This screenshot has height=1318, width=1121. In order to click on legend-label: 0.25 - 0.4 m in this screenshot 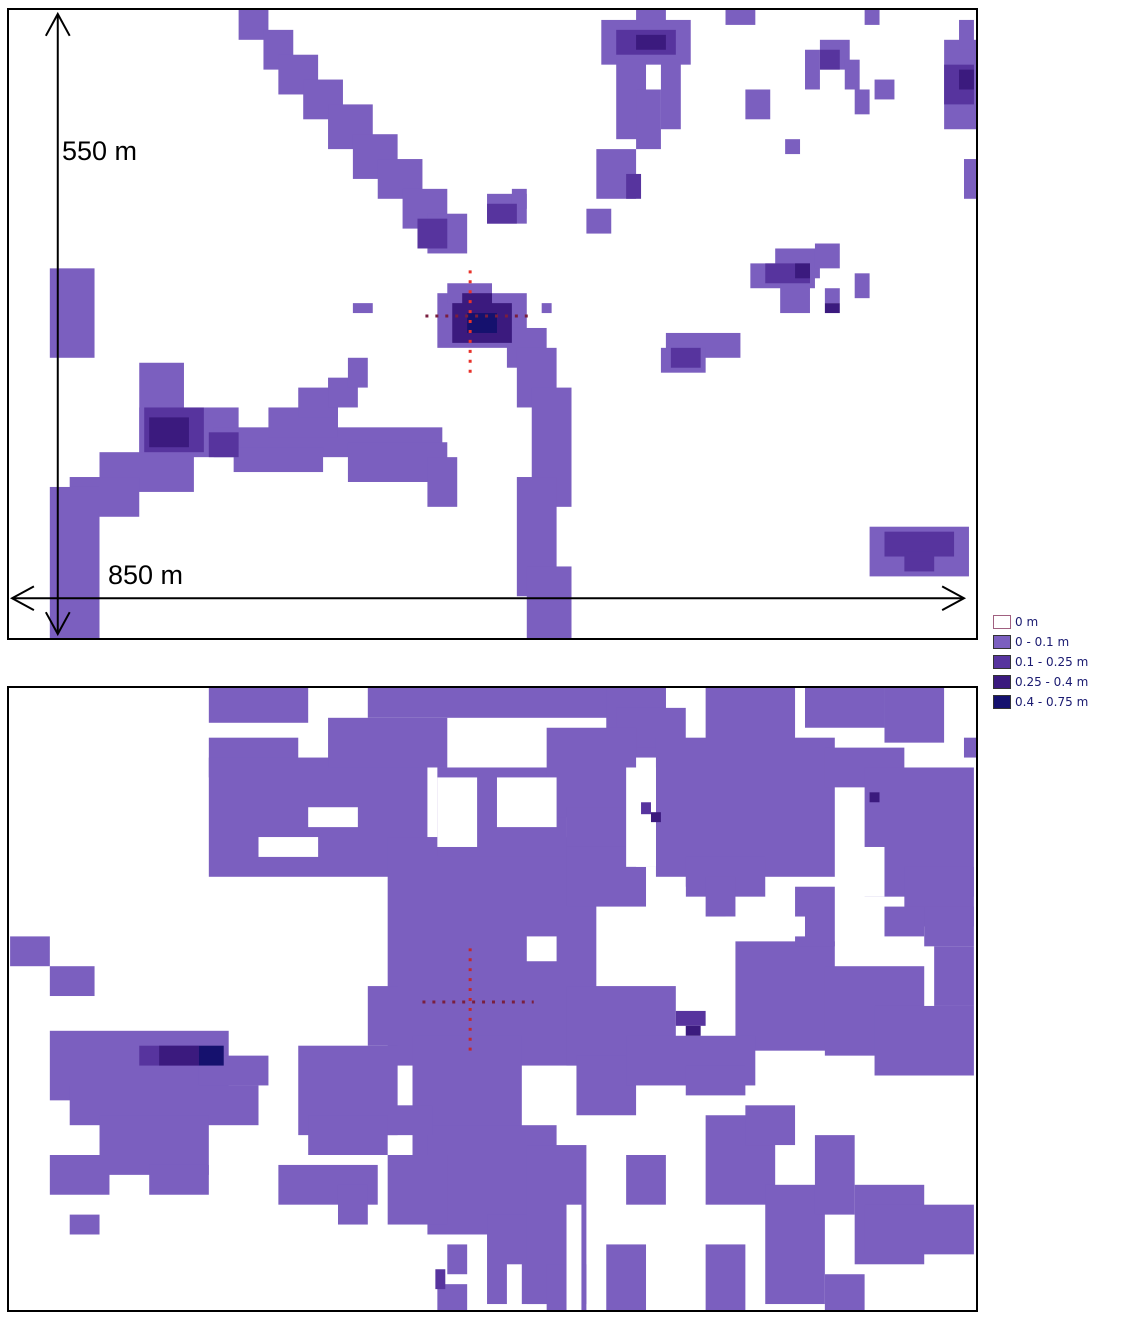, I will do `click(1052, 682)`.